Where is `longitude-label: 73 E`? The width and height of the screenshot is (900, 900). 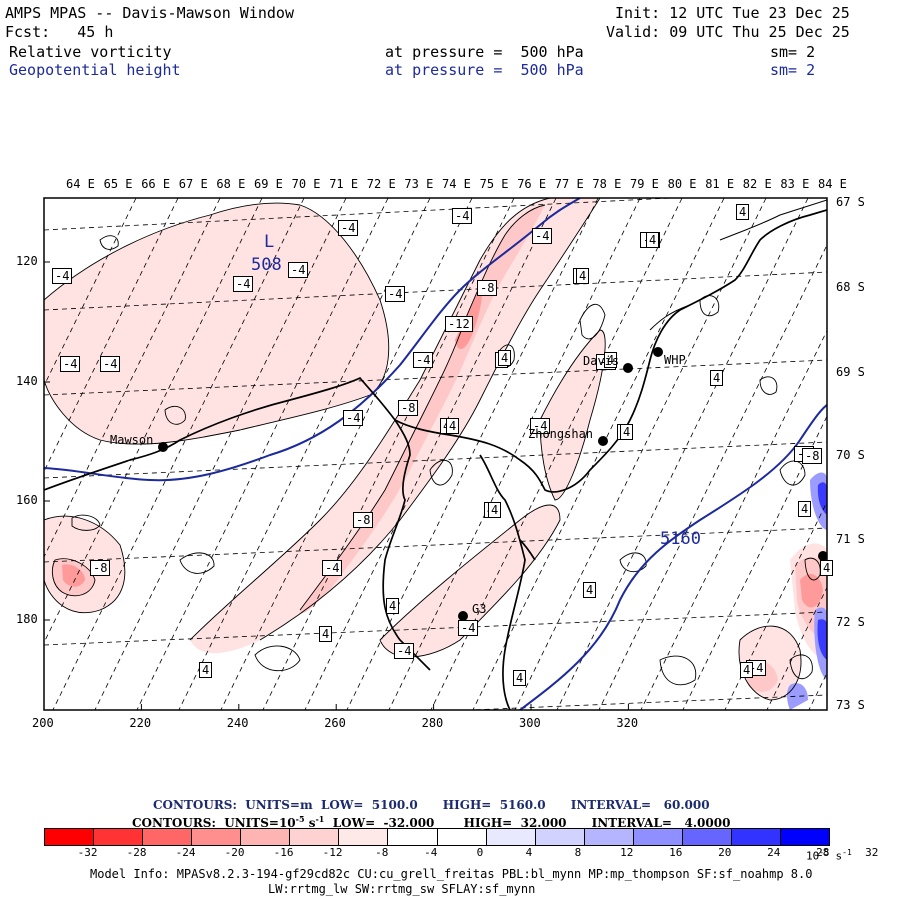
longitude-label: 73 E is located at coordinates (419, 184).